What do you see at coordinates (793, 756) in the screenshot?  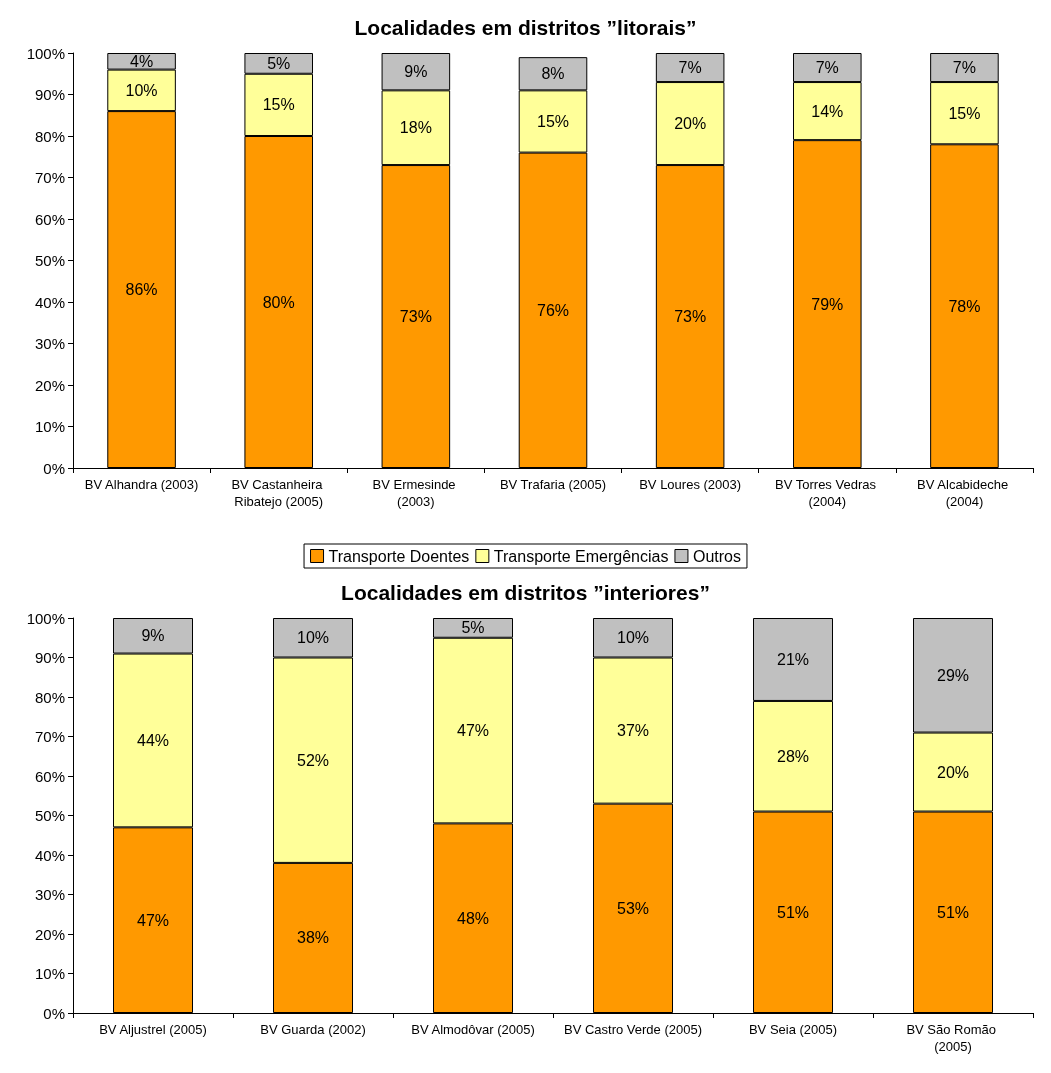 I see `data-label: 28%` at bounding box center [793, 756].